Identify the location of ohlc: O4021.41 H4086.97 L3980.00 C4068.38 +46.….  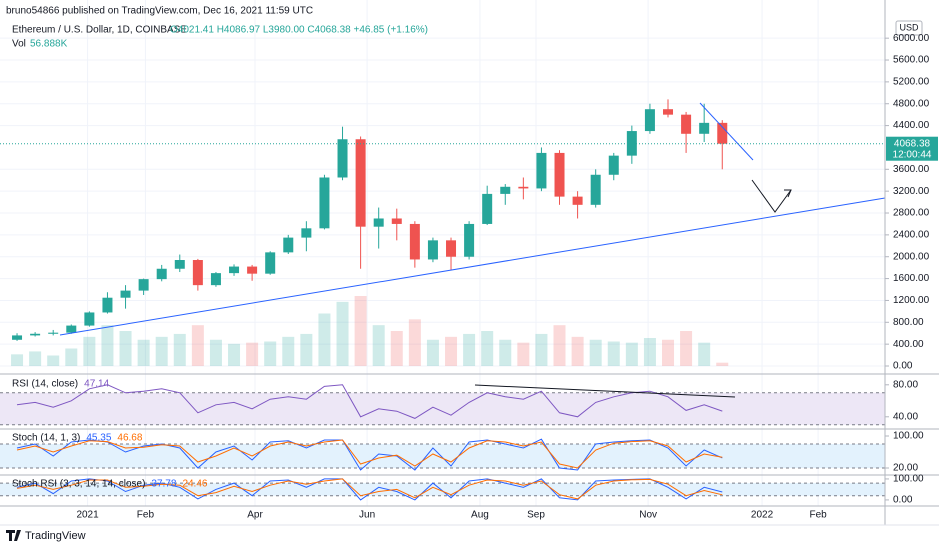
(299, 30).